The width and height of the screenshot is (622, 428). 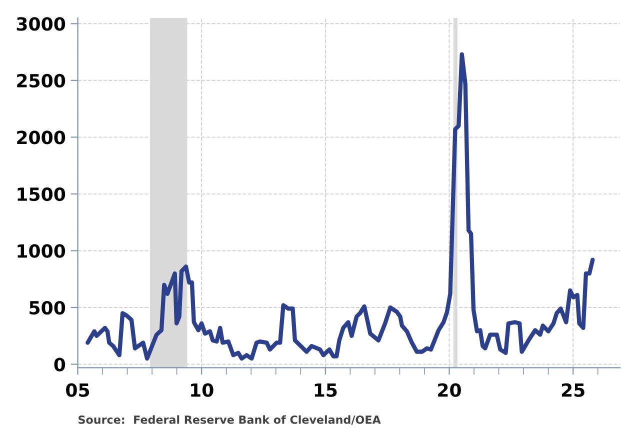 What do you see at coordinates (41, 137) in the screenshot?
I see `y-tick-label: 2000` at bounding box center [41, 137].